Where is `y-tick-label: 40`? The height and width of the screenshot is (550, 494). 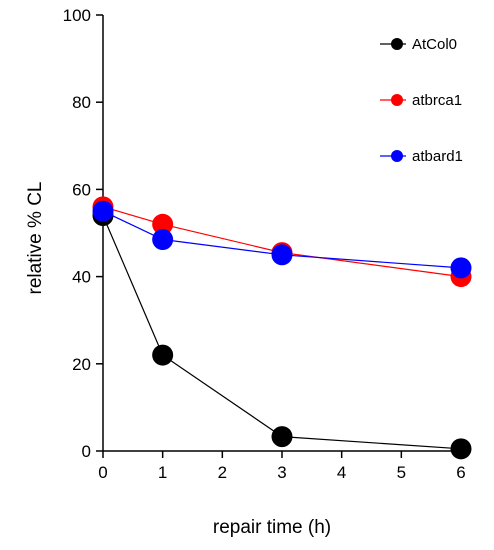
y-tick-label: 40 is located at coordinates (81, 277).